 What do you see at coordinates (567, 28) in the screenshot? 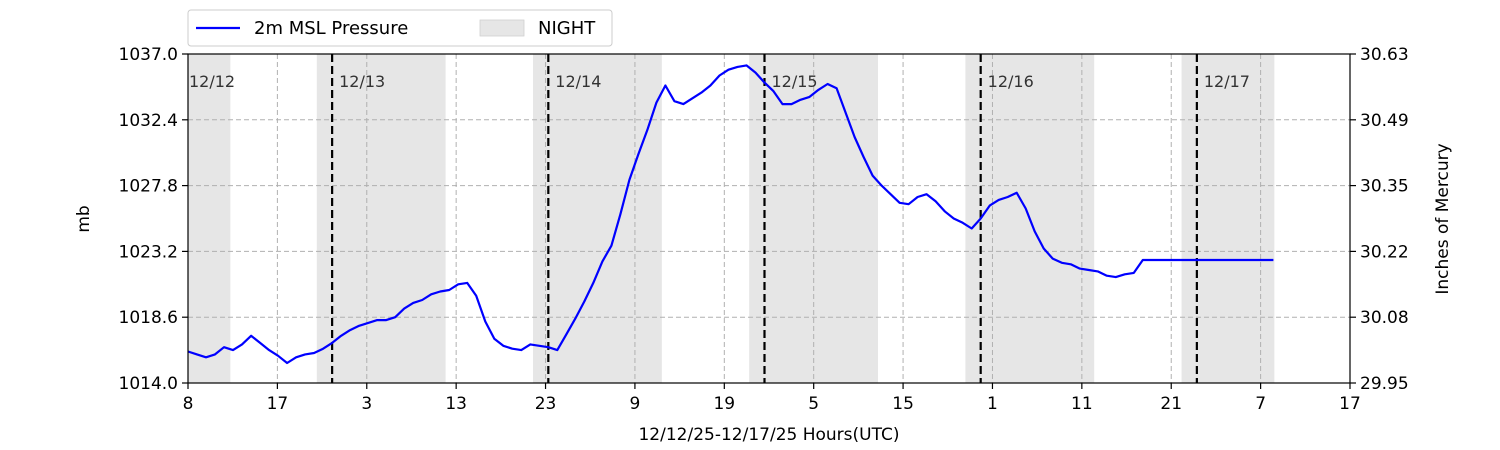
I see `legend-night-label: NIGHT` at bounding box center [567, 28].